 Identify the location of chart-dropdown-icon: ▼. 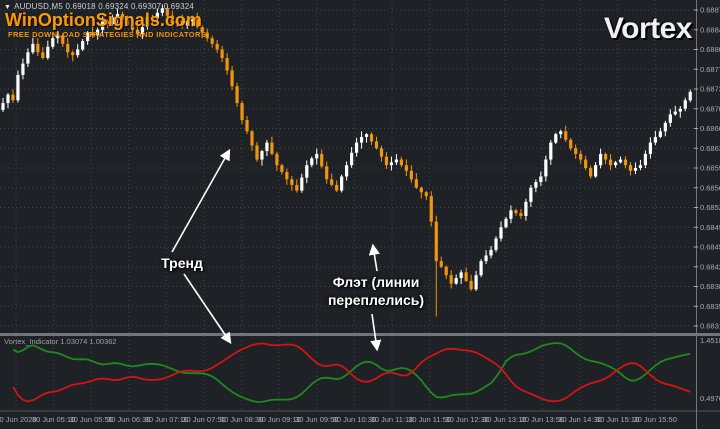
(8, 7).